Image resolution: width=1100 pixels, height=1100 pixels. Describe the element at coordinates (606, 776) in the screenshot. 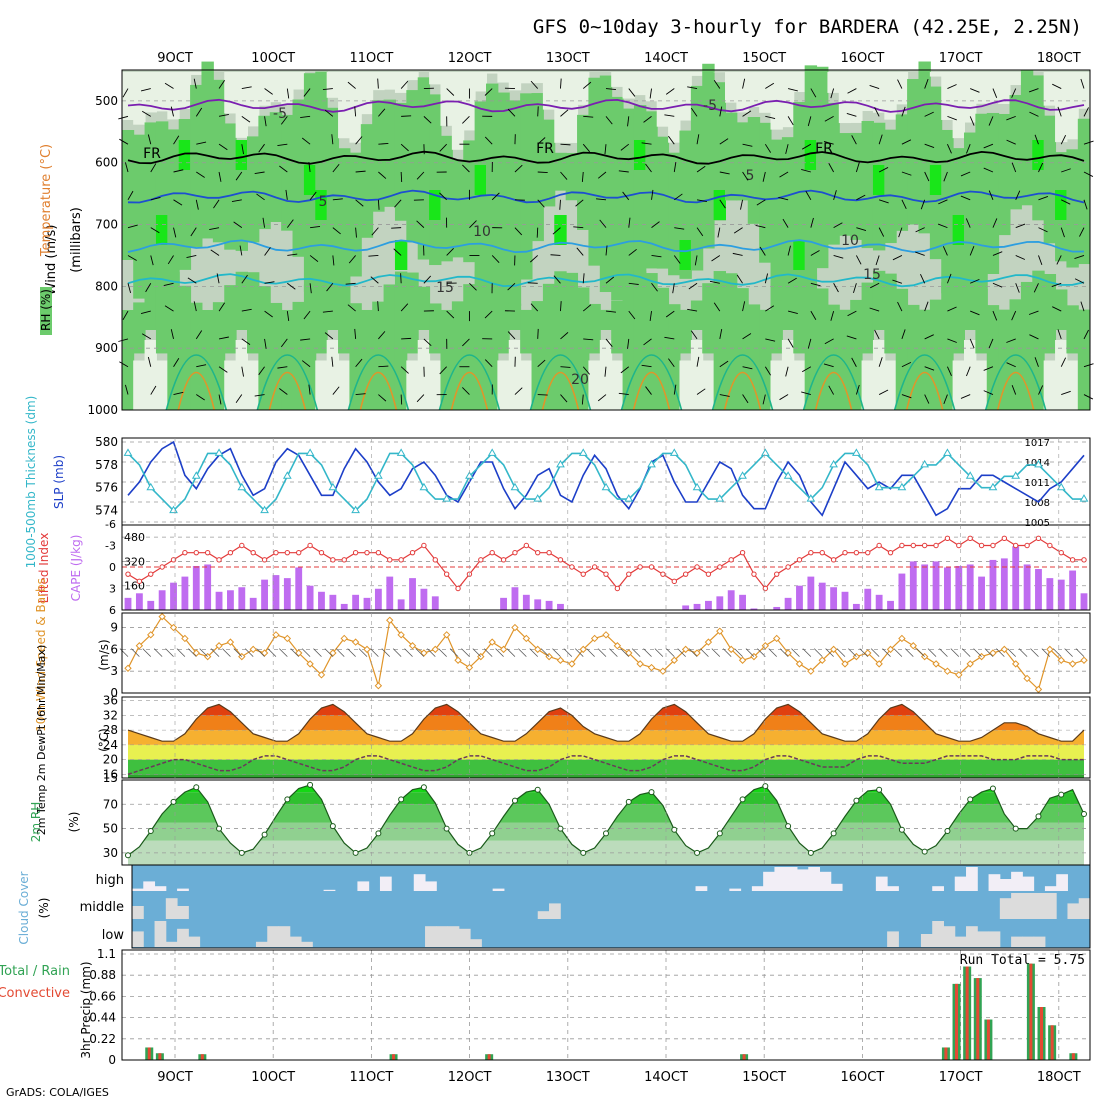

I see `temp-band` at that location.